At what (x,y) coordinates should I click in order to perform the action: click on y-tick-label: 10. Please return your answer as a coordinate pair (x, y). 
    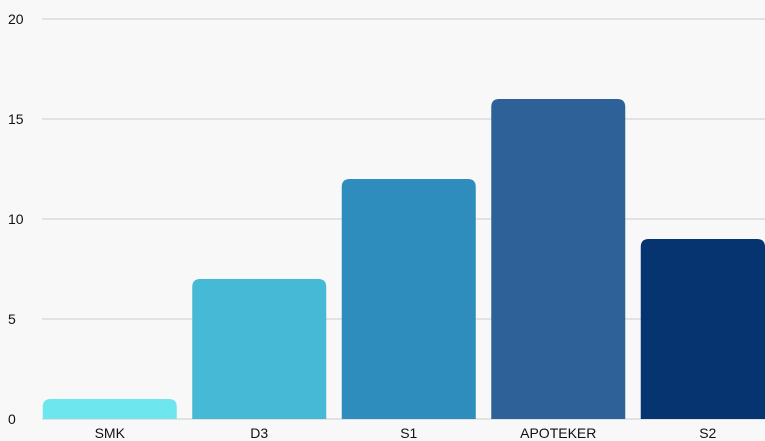
    Looking at the image, I should click on (16, 219).